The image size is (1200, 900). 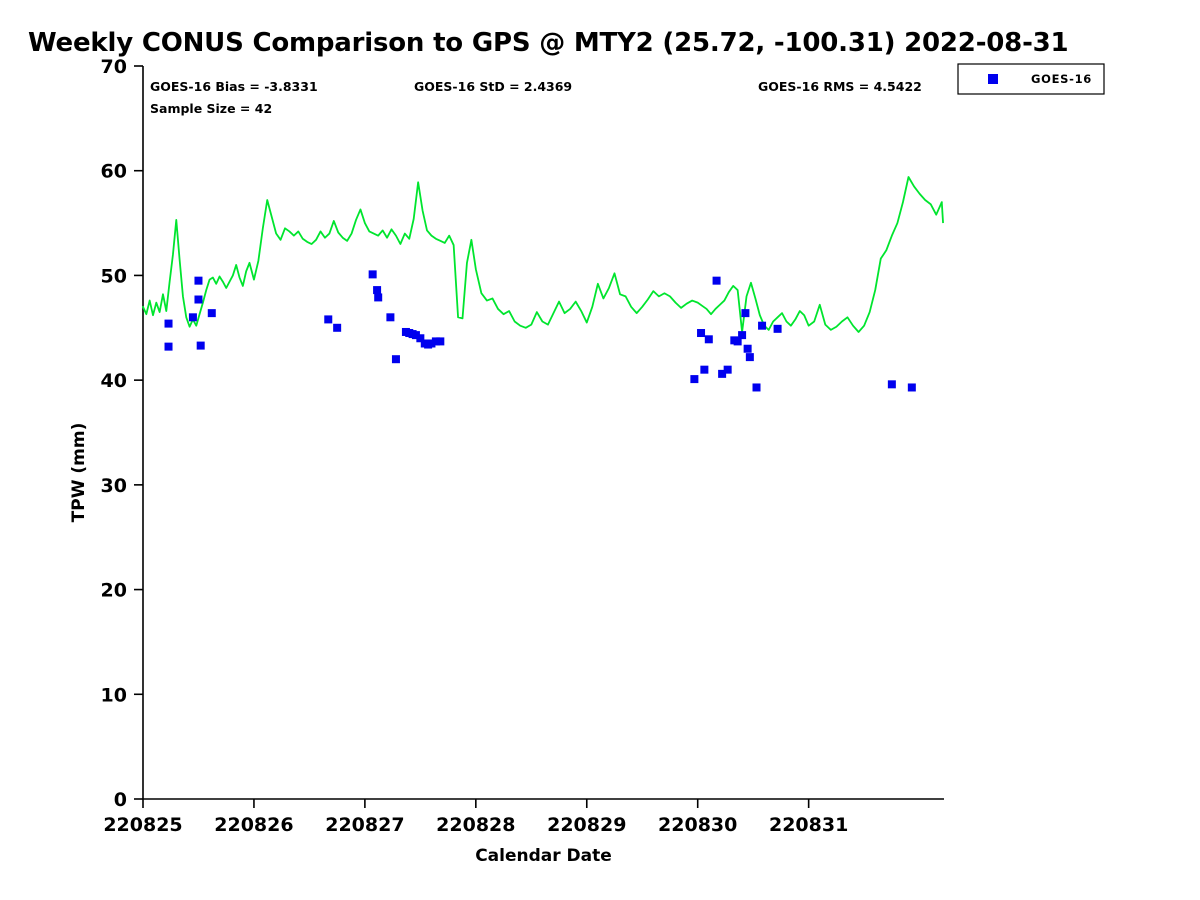 I want to click on x-tick-label: 220831, so click(x=808, y=825).